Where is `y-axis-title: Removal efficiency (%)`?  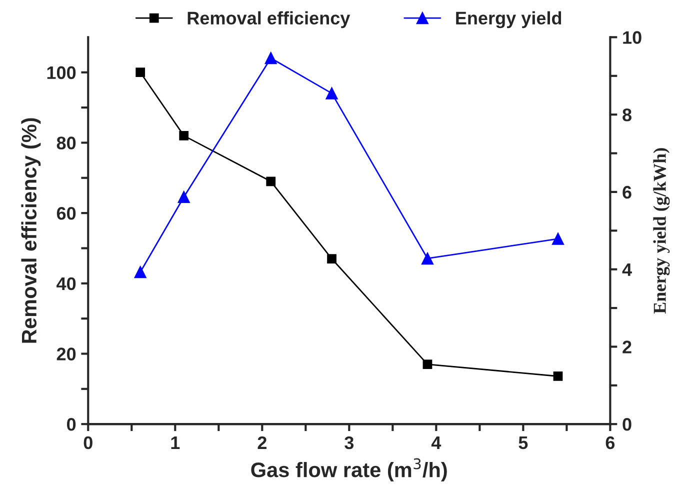 y-axis-title: Removal efficiency (%) is located at coordinates (31, 230).